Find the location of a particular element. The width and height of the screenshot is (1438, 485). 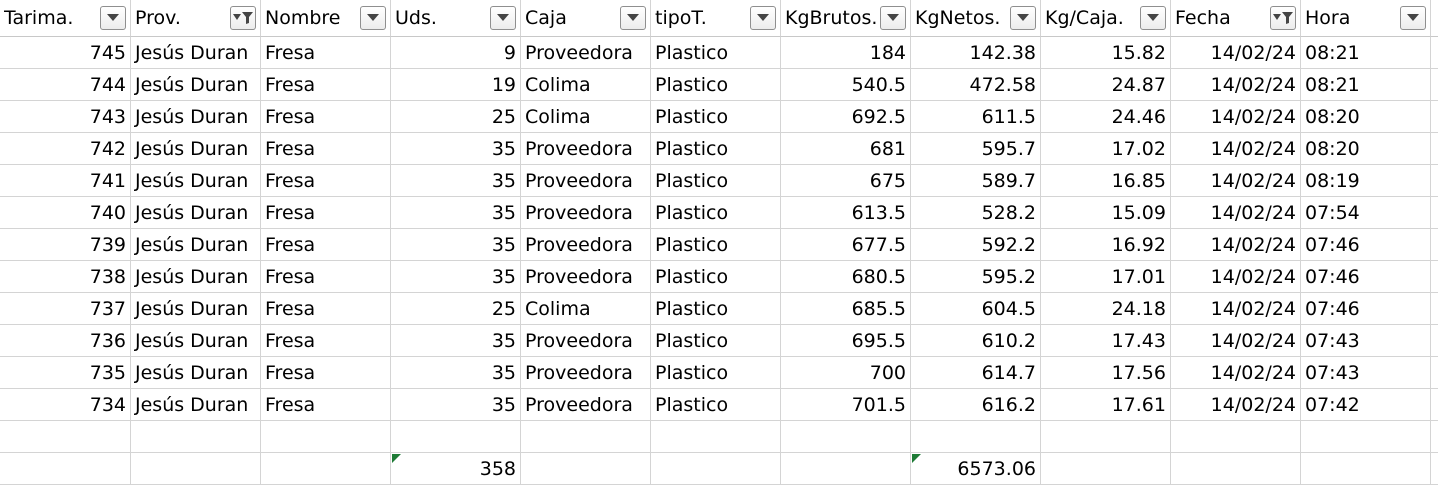

table-cell: 744 is located at coordinates (65, 85).